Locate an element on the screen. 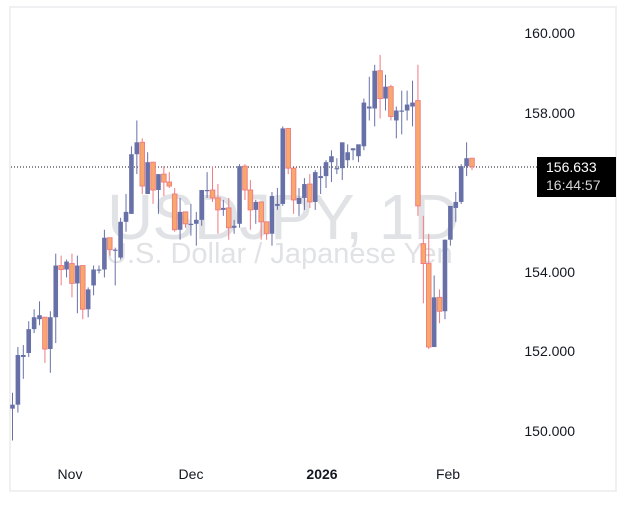  x-tick-nov: Nov is located at coordinates (70, 474).